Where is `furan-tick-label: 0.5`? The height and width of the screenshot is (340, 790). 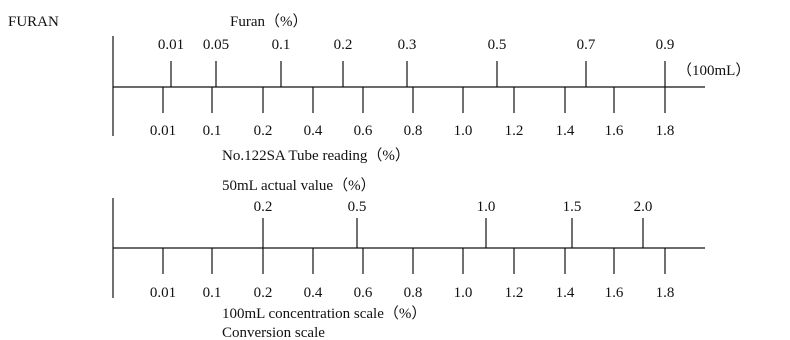
furan-tick-label: 0.5 is located at coordinates (497, 45).